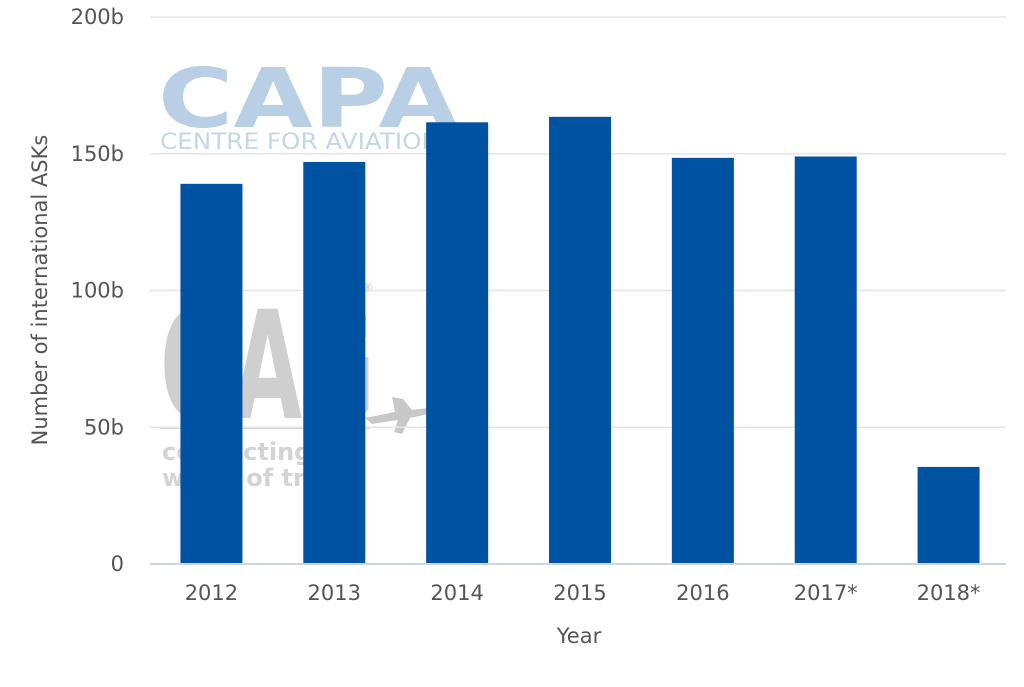  I want to click on bar-2014, so click(457, 343).